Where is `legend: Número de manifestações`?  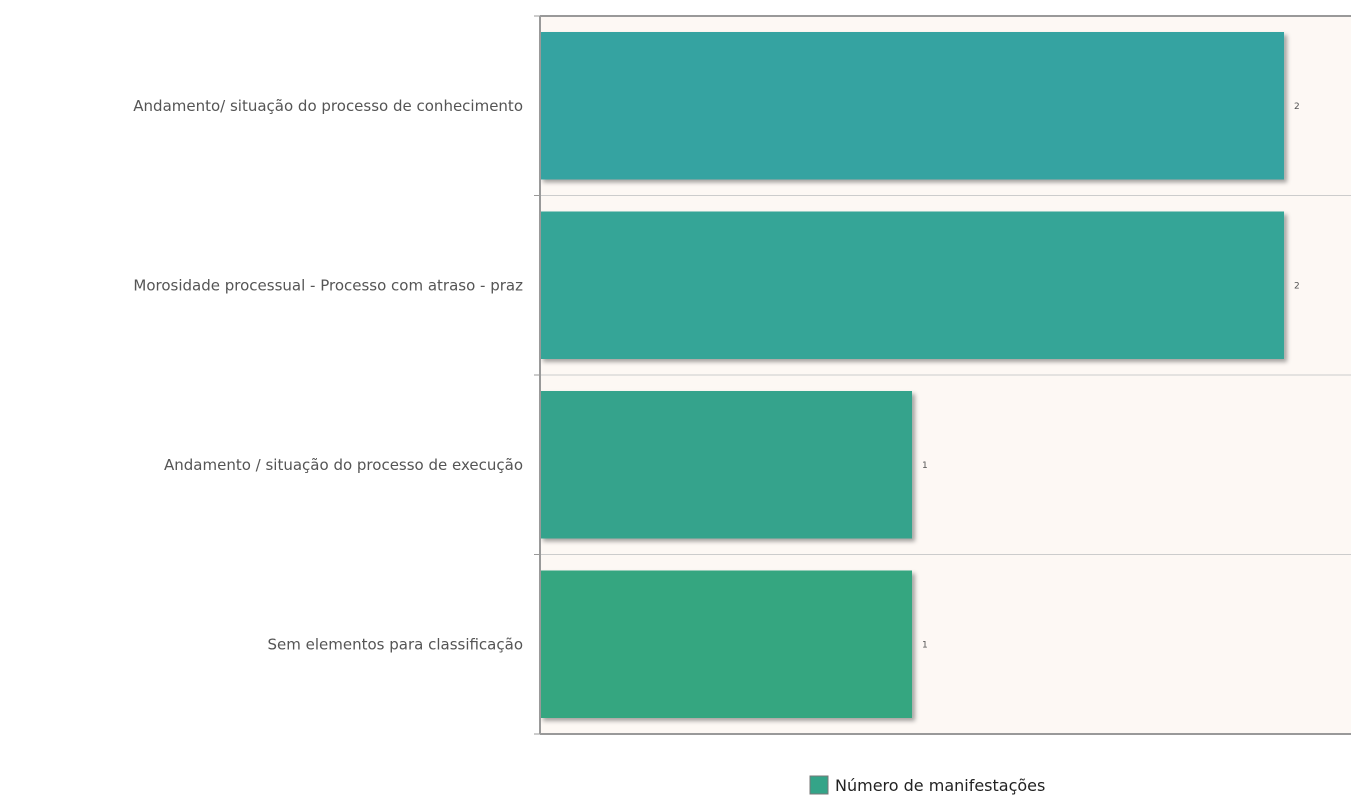
legend: Número de manifestações is located at coordinates (927, 785).